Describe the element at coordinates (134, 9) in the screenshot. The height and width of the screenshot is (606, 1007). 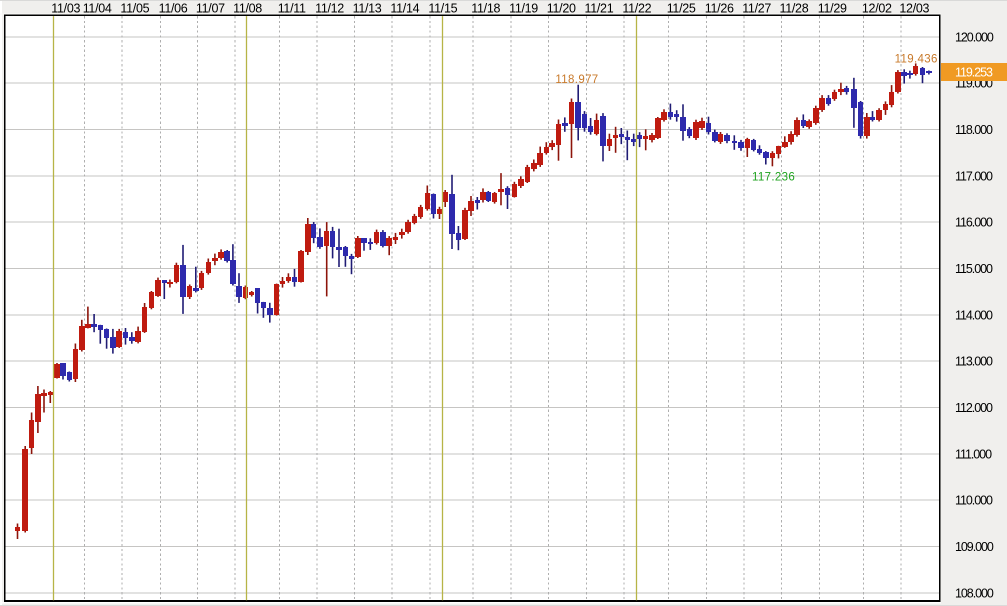
I see `svg-text: 11/05` at that location.